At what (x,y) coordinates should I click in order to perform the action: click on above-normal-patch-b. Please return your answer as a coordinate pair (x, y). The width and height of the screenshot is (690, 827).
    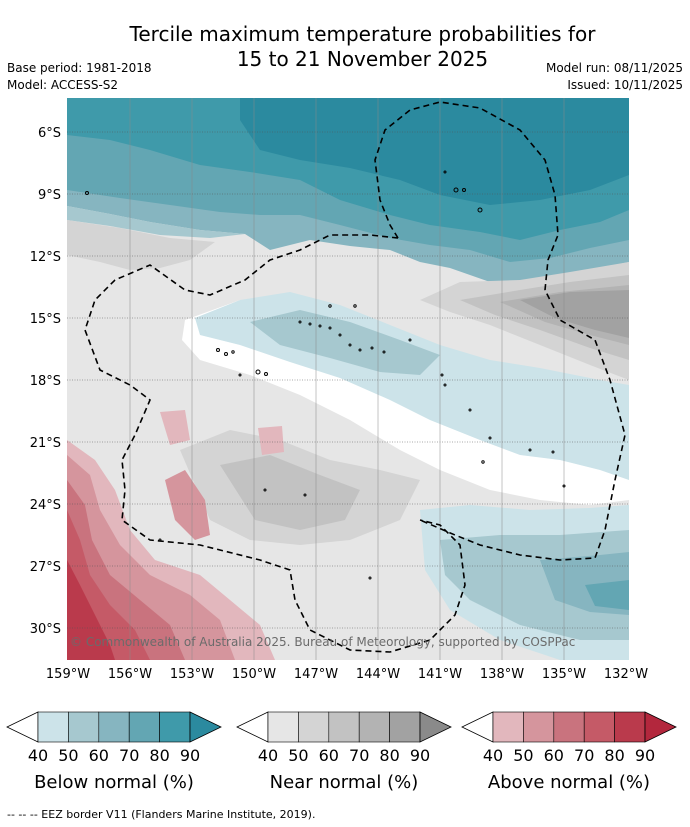
    Looking at the image, I should click on (175, 427).